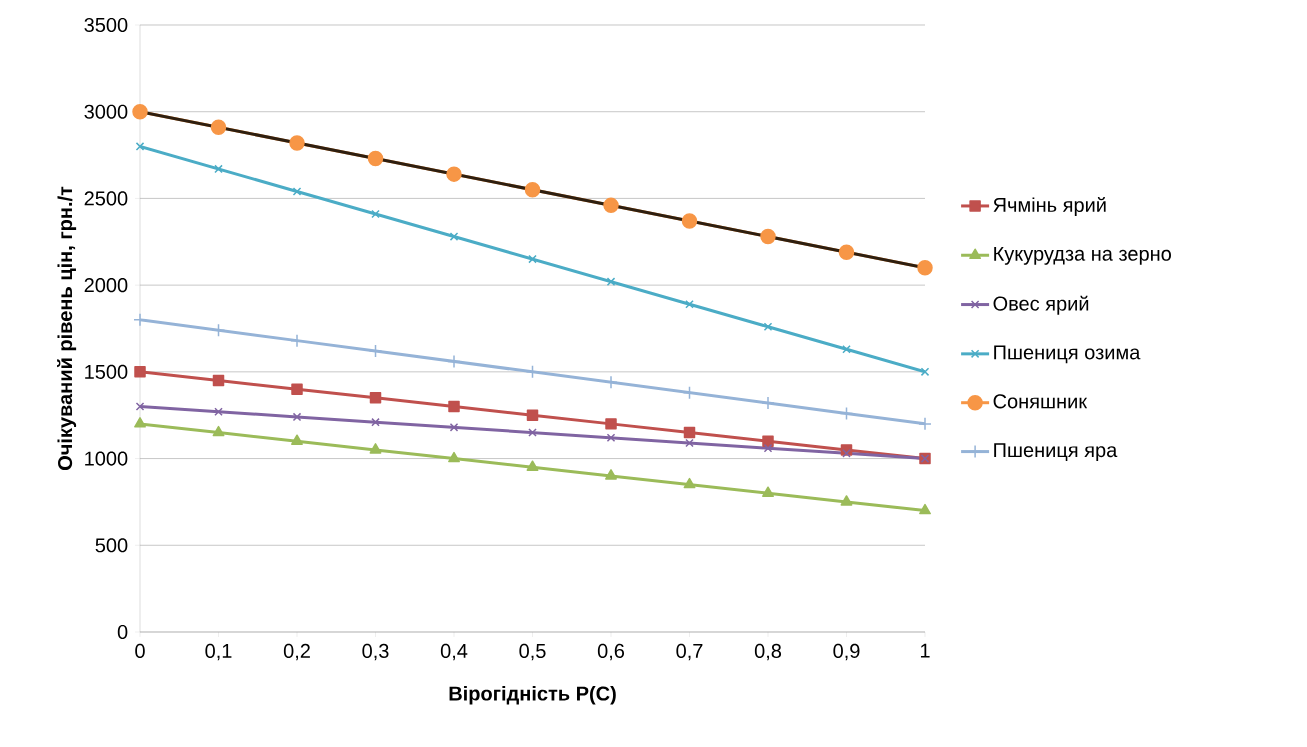 The width and height of the screenshot is (1307, 747). I want to click on x-tick-label: 0,7, so click(689, 652).